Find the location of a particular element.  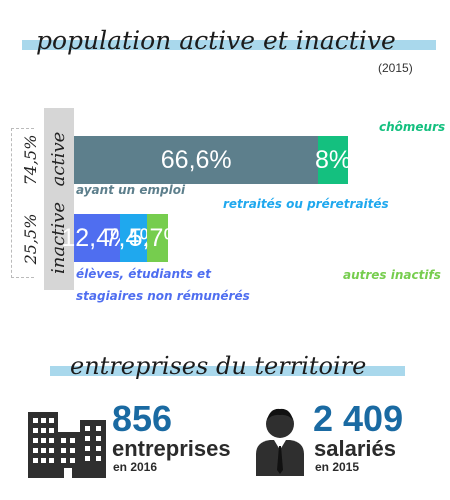

companies-year: en 2016 is located at coordinates (135, 467).